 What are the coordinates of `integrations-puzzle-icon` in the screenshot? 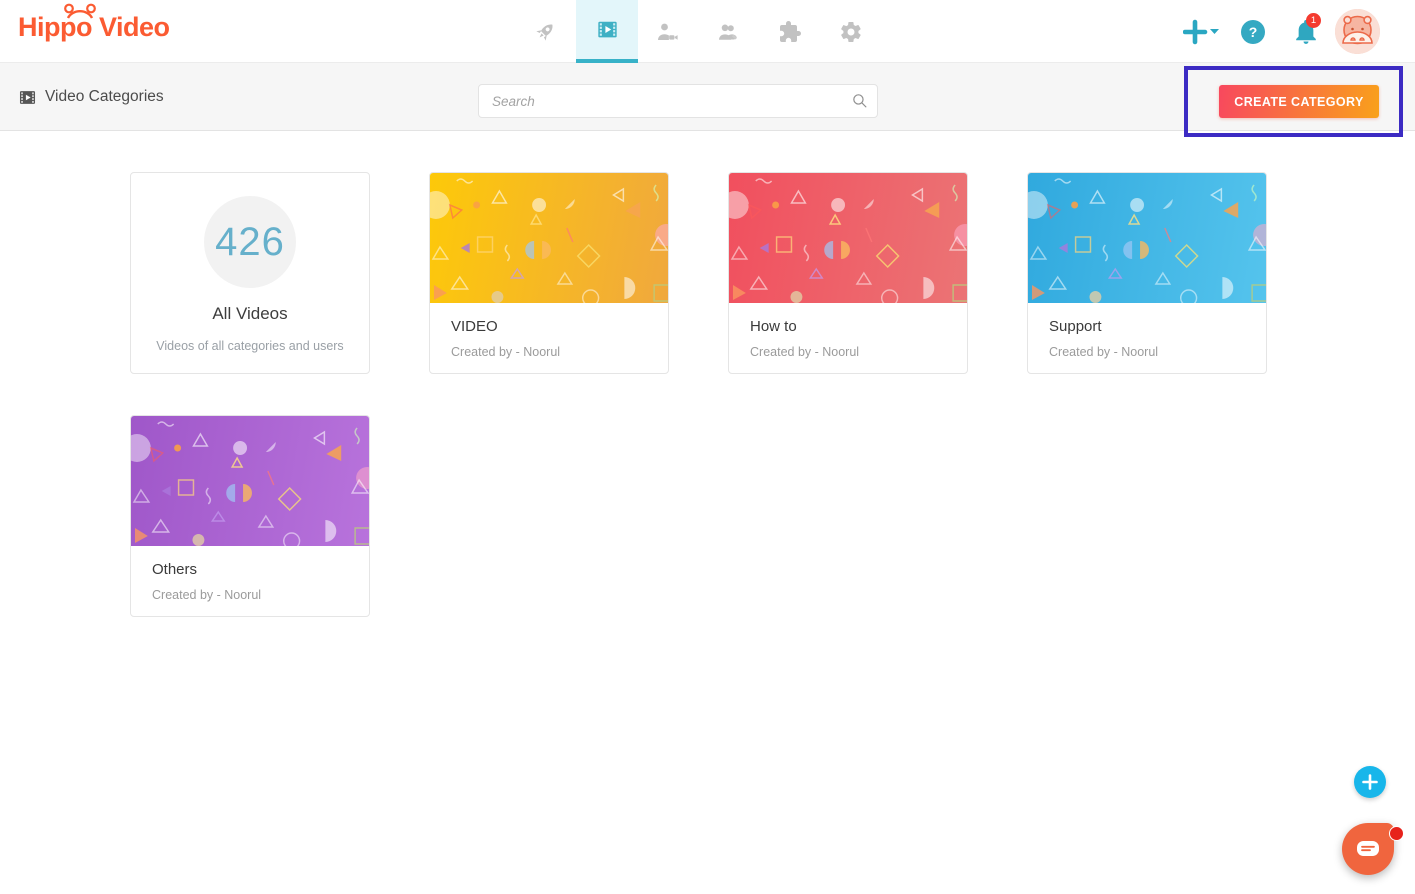 It's located at (790, 31).